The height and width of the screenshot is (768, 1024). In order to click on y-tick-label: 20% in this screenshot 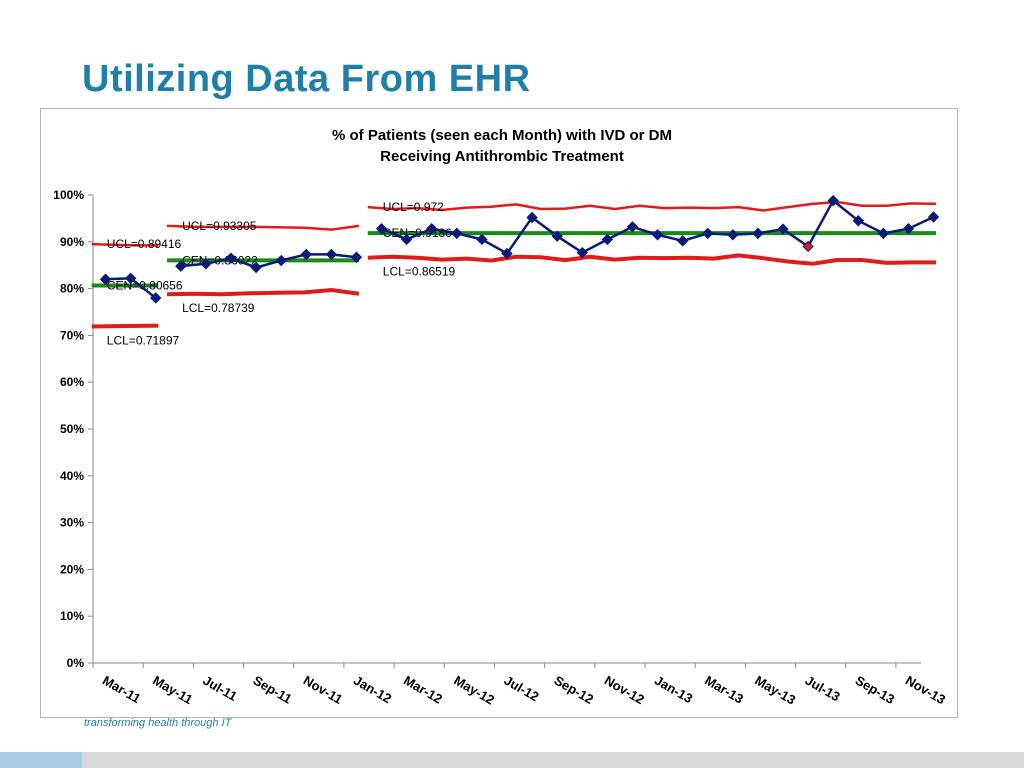, I will do `click(72, 569)`.